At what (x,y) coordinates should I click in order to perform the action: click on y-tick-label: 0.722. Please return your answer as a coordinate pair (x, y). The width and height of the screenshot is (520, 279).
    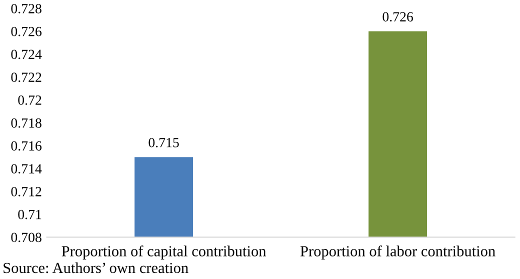
    Looking at the image, I should click on (26, 77).